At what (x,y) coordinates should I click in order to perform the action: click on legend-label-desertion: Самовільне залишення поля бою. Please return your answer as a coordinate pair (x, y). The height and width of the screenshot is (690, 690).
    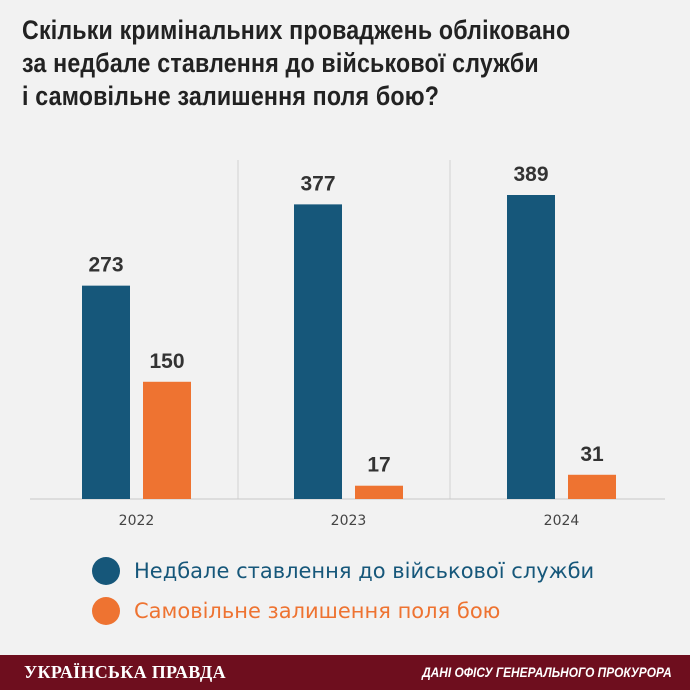
    Looking at the image, I should click on (317, 611).